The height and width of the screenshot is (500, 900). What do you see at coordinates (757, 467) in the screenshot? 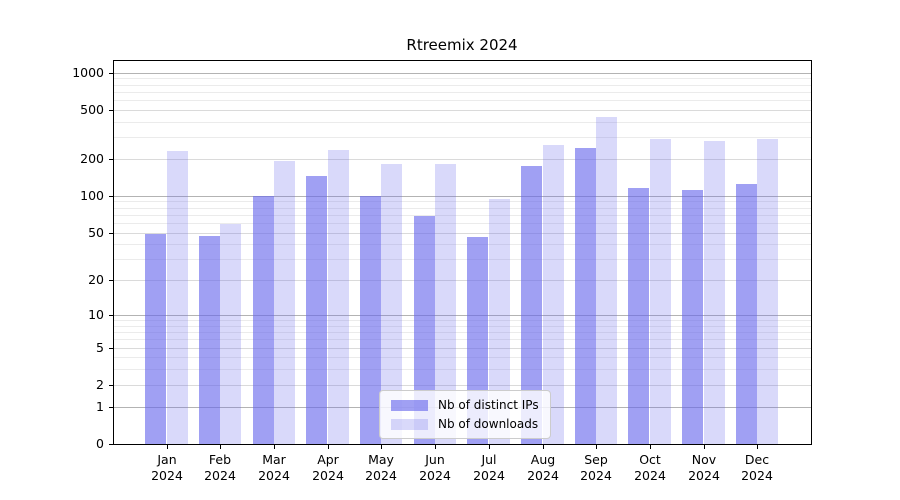
I see `x-tick-label-dec: Dec 2024` at bounding box center [757, 467].